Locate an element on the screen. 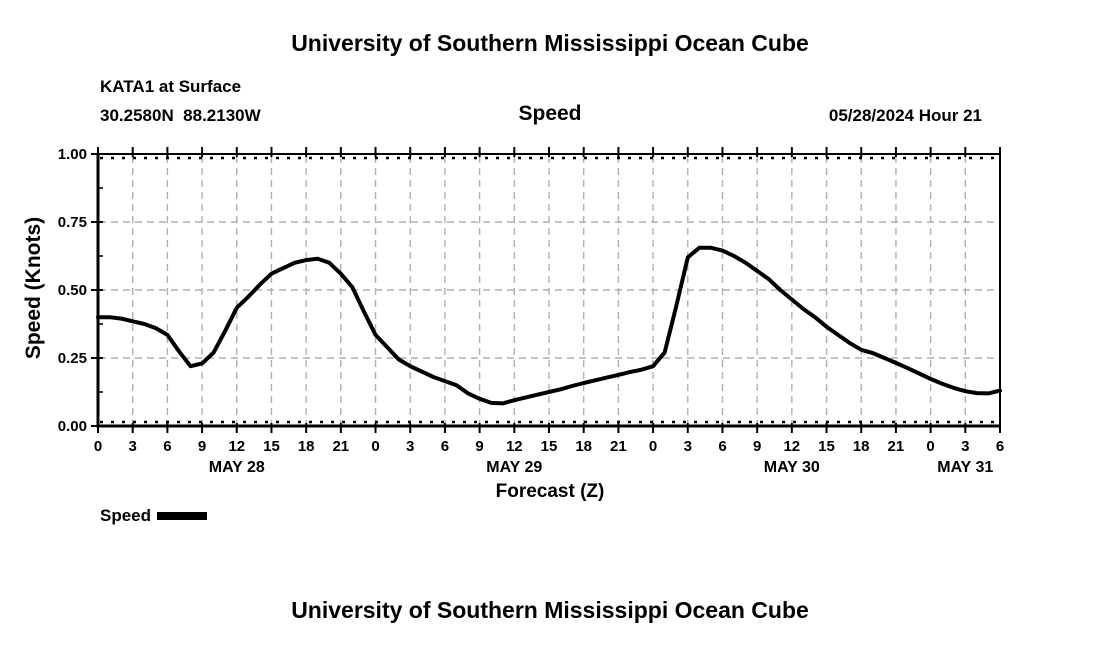  y-tick-label: 0.25 is located at coordinates (72, 358).